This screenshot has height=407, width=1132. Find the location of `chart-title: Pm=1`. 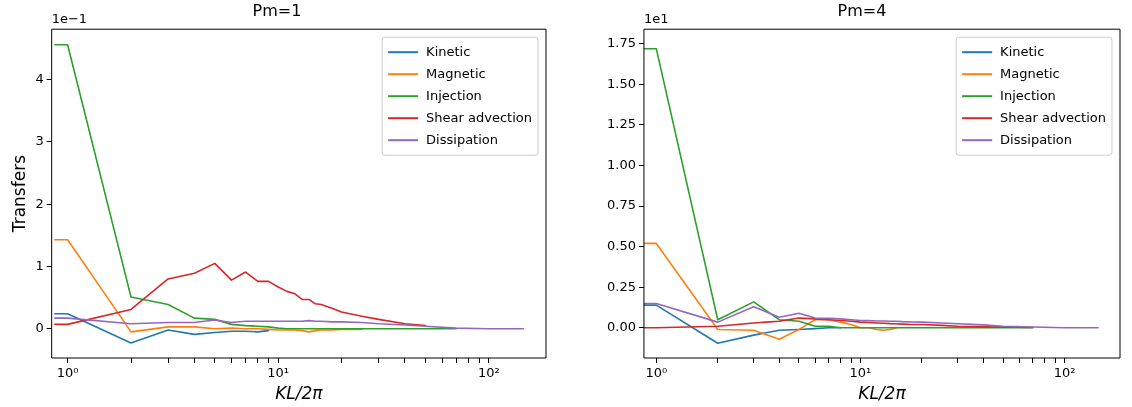

chart-title: Pm=1 is located at coordinates (277, 10).